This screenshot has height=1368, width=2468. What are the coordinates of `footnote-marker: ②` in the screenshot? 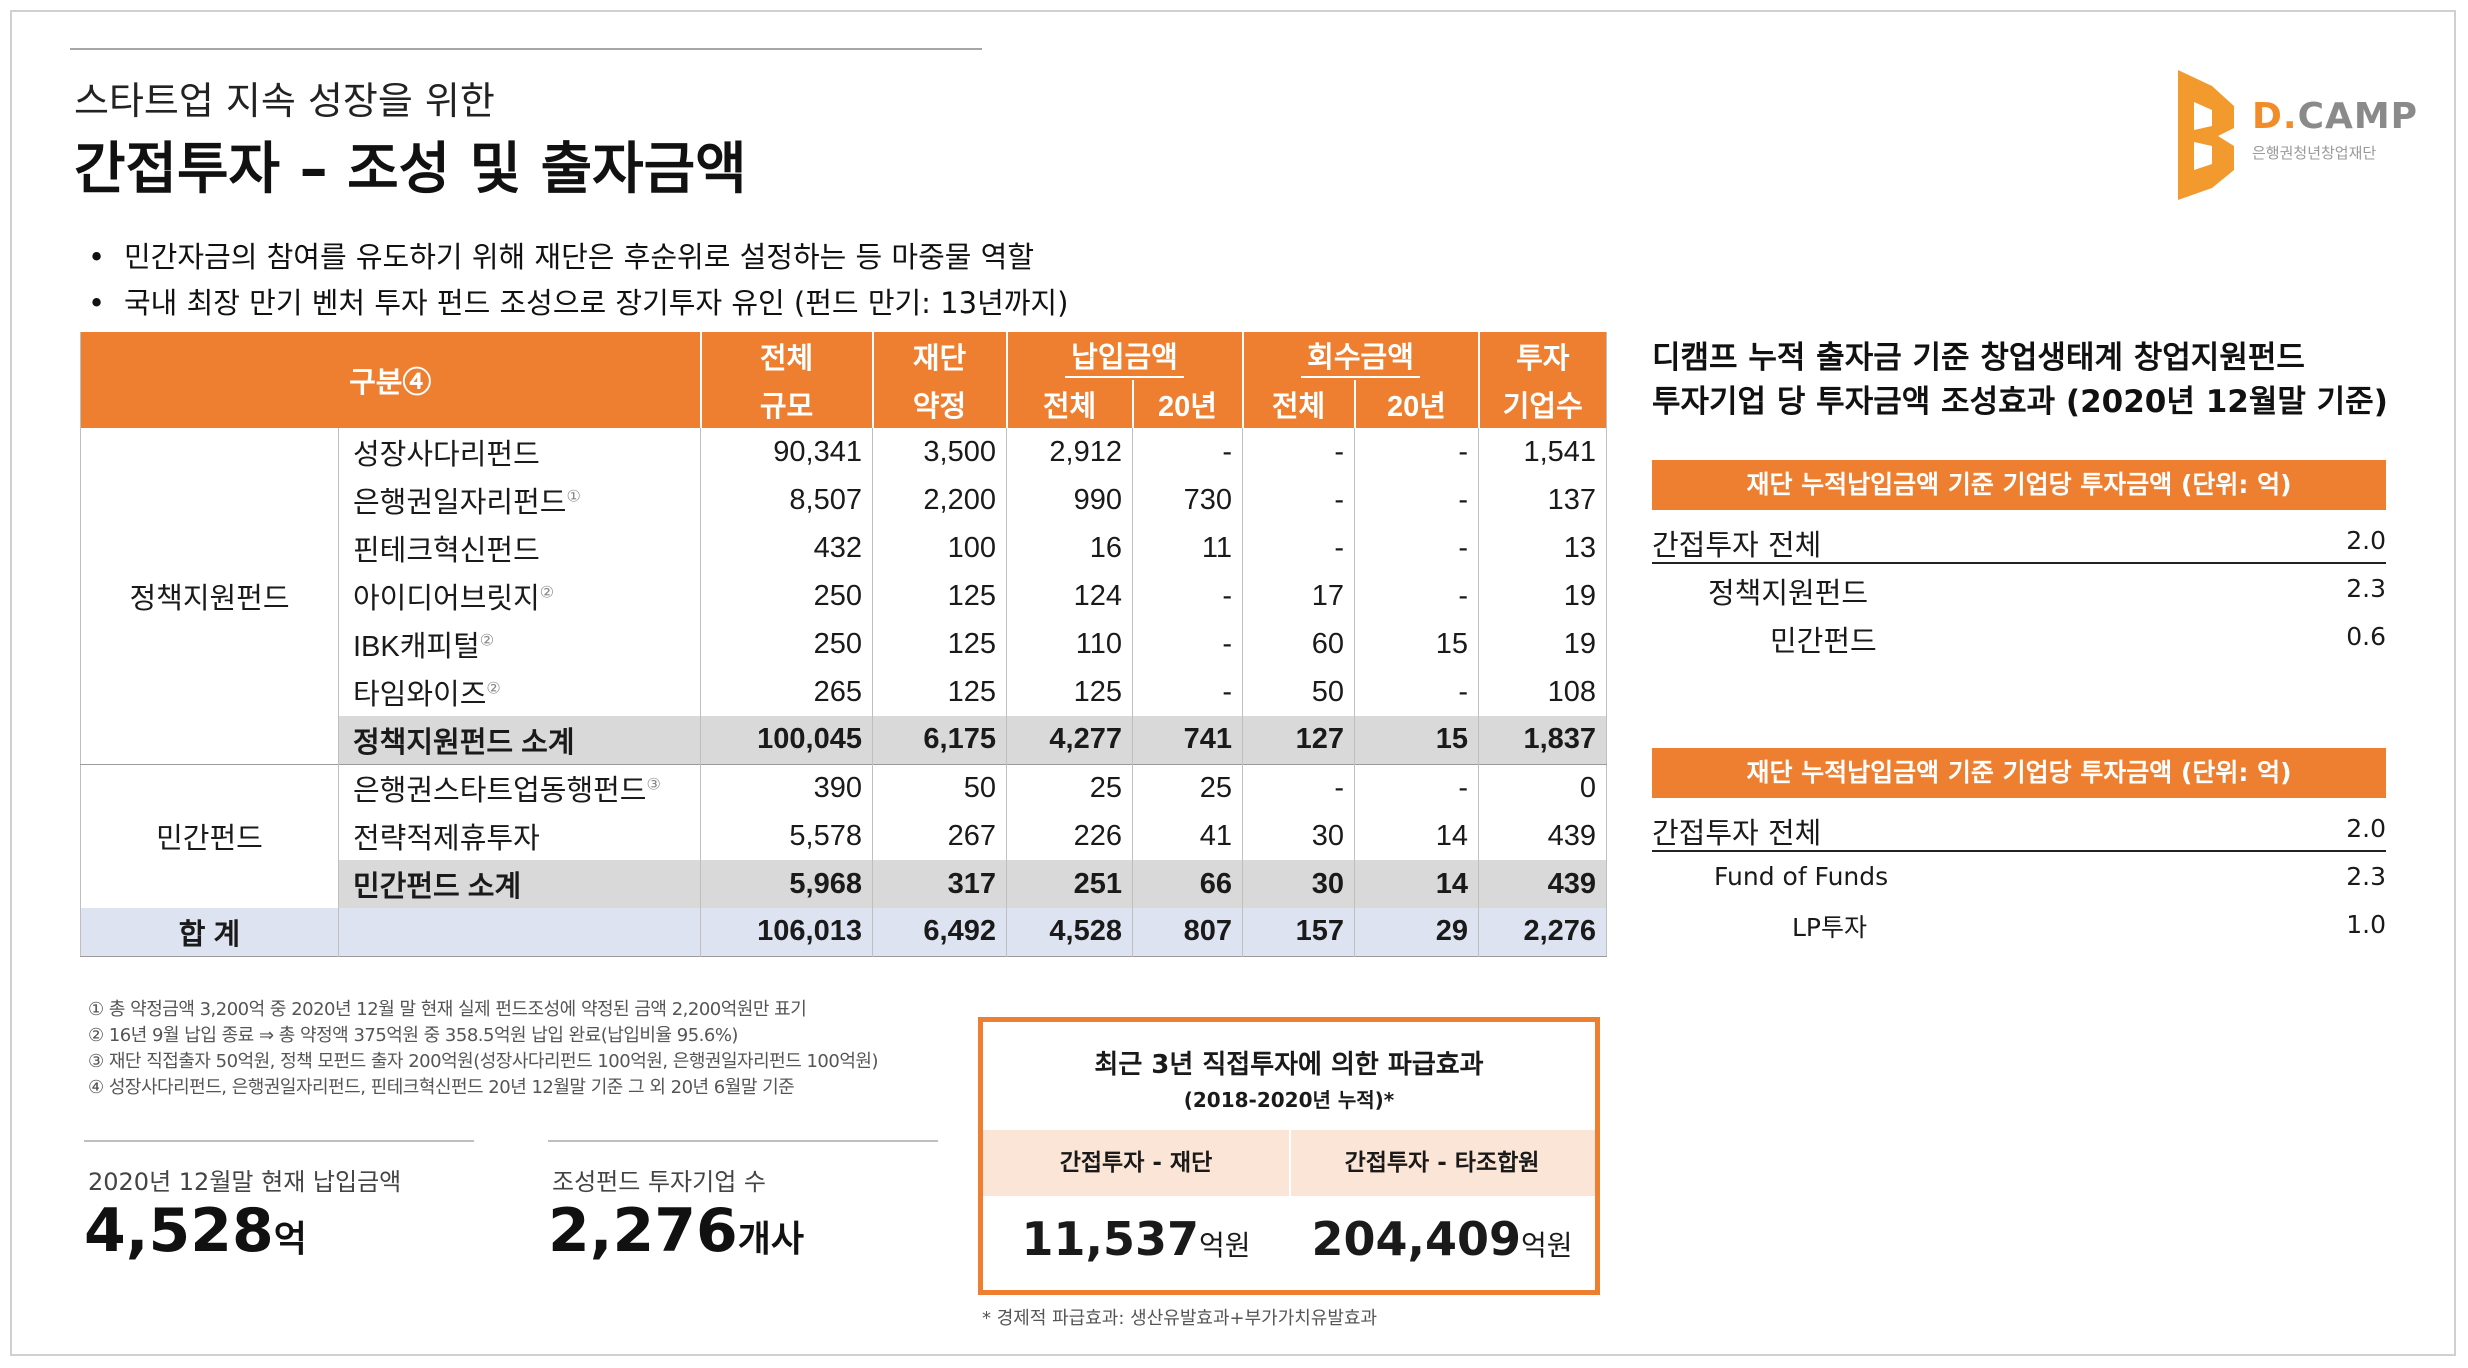 It's located at (493, 689).